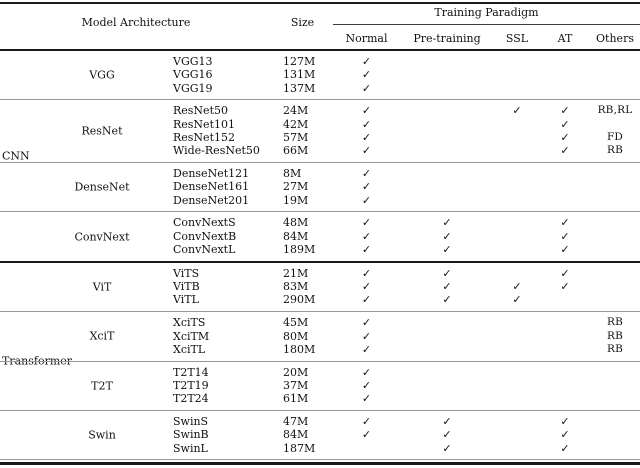 The width and height of the screenshot is (640, 468). Describe the element at coordinates (204, 124) in the screenshot. I see `model-name-cell: ResNet101` at that location.